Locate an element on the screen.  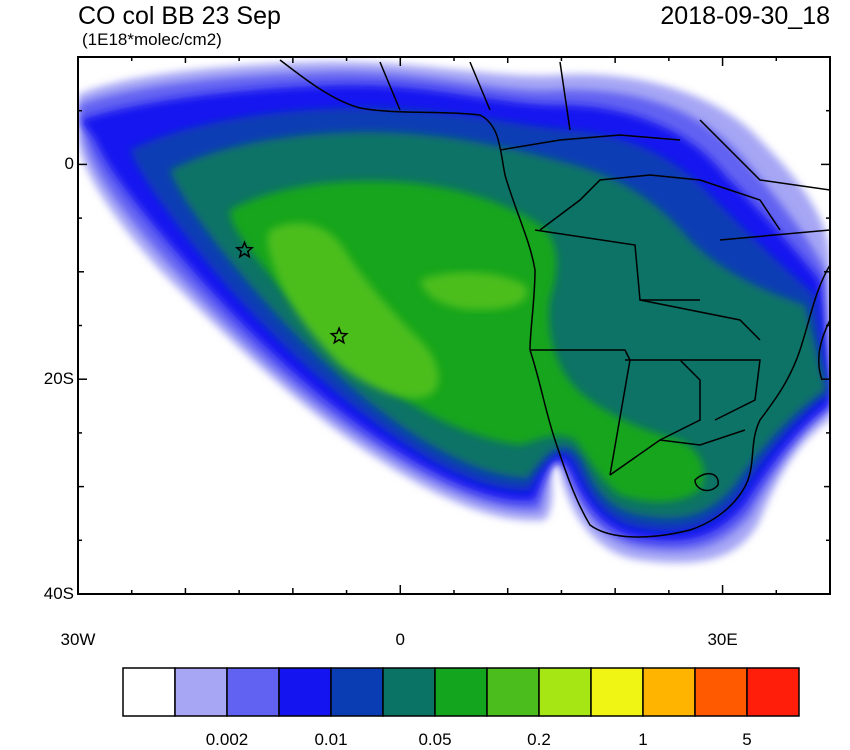
colorbar-tick-label: 0.05 is located at coordinates (435, 739).